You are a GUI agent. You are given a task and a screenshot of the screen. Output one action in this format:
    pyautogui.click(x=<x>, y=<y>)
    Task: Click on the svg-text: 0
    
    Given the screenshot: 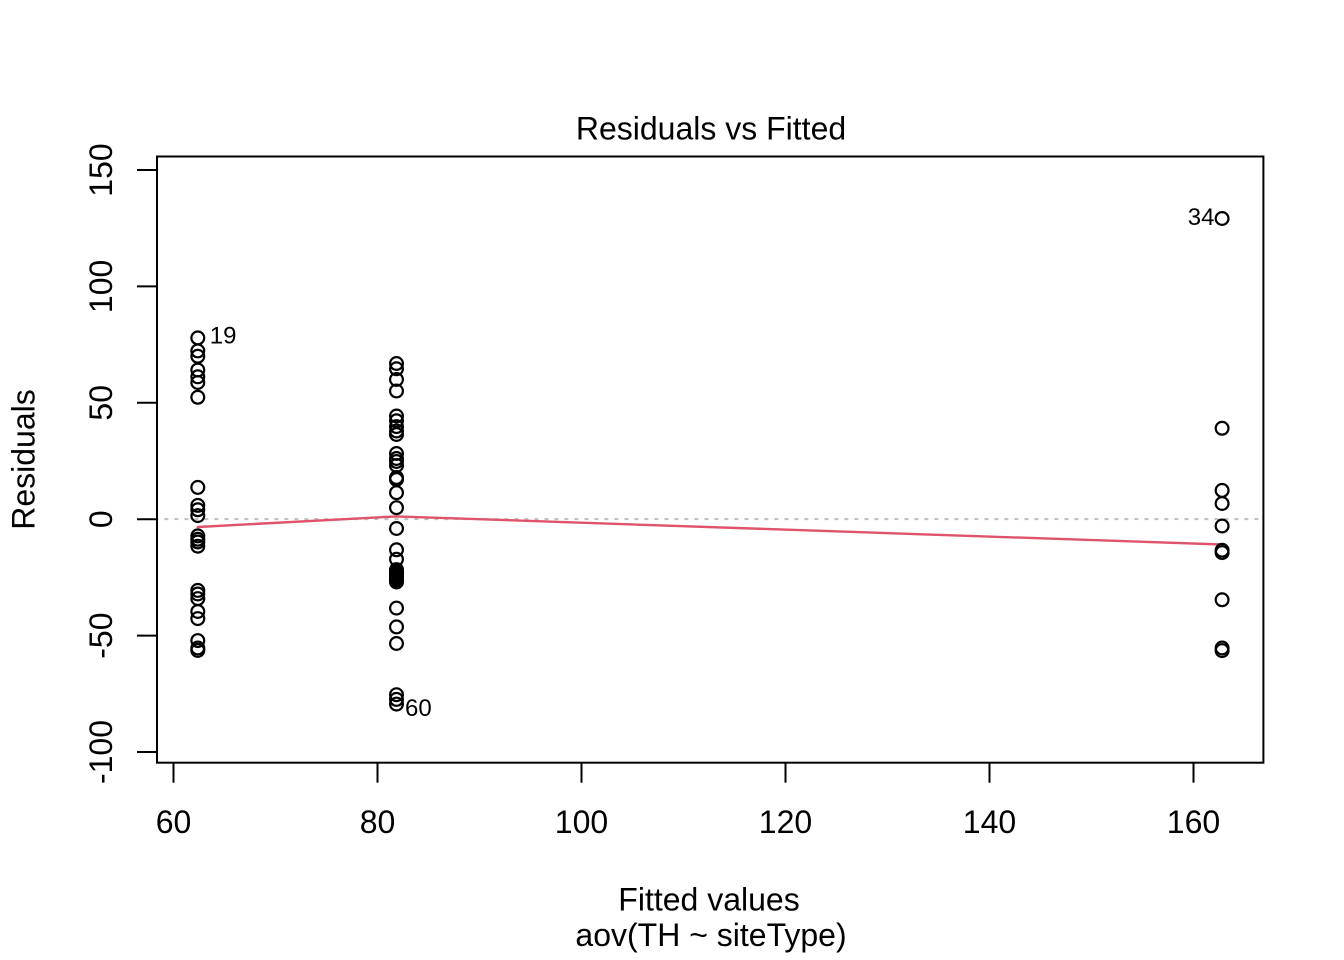 What is the action you would take?
    pyautogui.click(x=101, y=519)
    